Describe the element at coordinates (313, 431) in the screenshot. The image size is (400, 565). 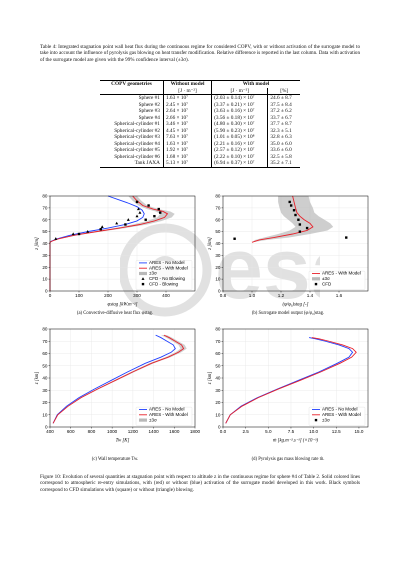
I see `x-tick-label: 10.0` at that location.